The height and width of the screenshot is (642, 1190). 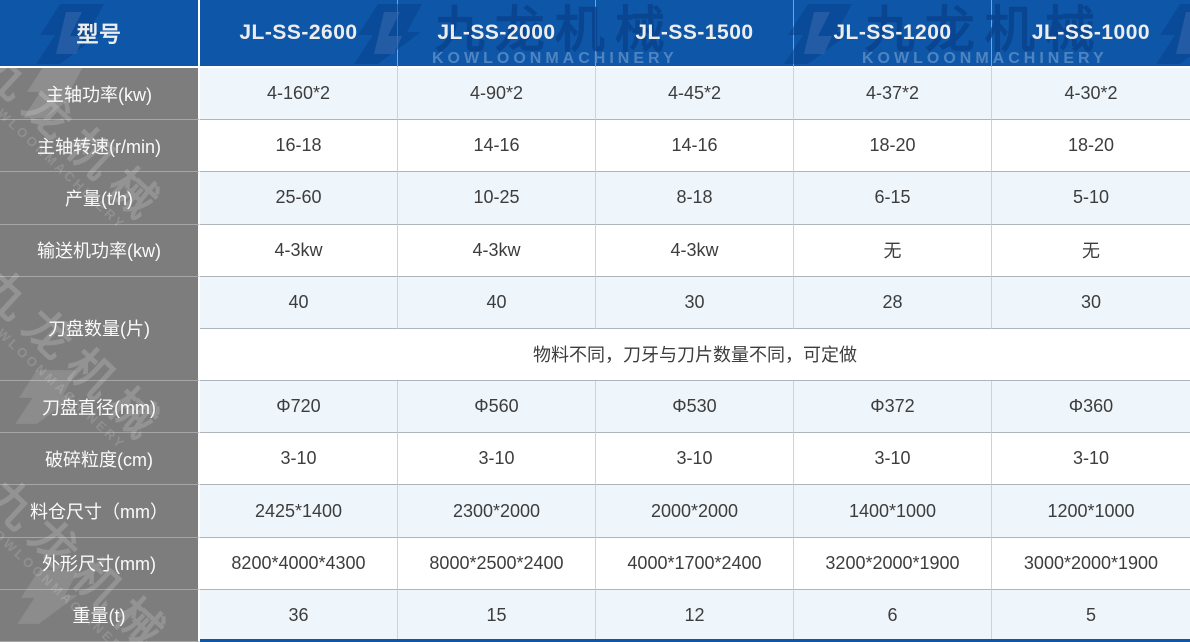 I want to click on header-cell-model-3: JL-SS-1500, so click(x=695, y=34).